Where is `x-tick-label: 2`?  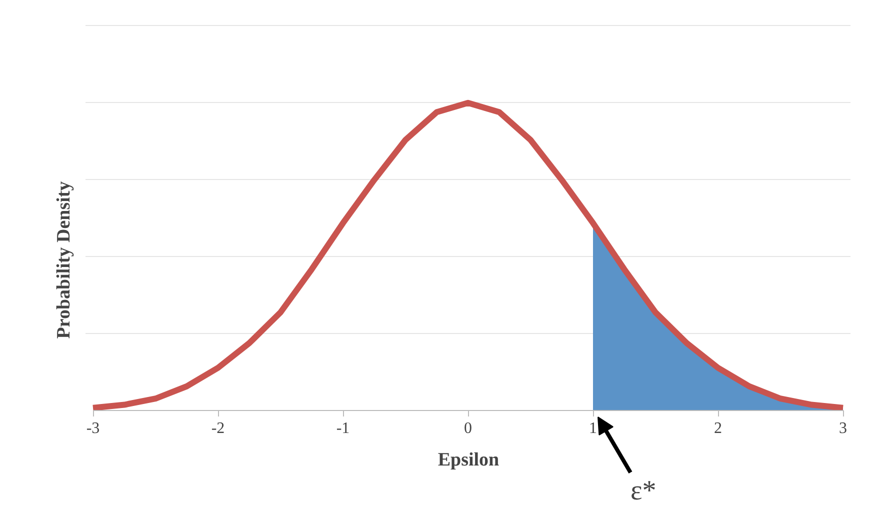
x-tick-label: 2 is located at coordinates (718, 428).